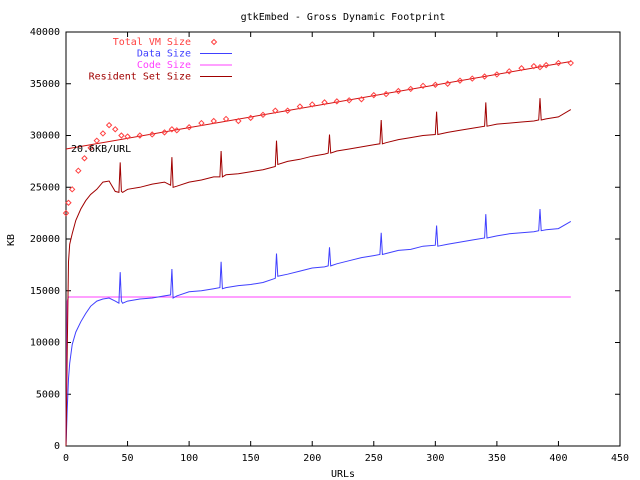 The height and width of the screenshot is (480, 640). I want to click on y-tick-label: 35000, so click(45, 84).